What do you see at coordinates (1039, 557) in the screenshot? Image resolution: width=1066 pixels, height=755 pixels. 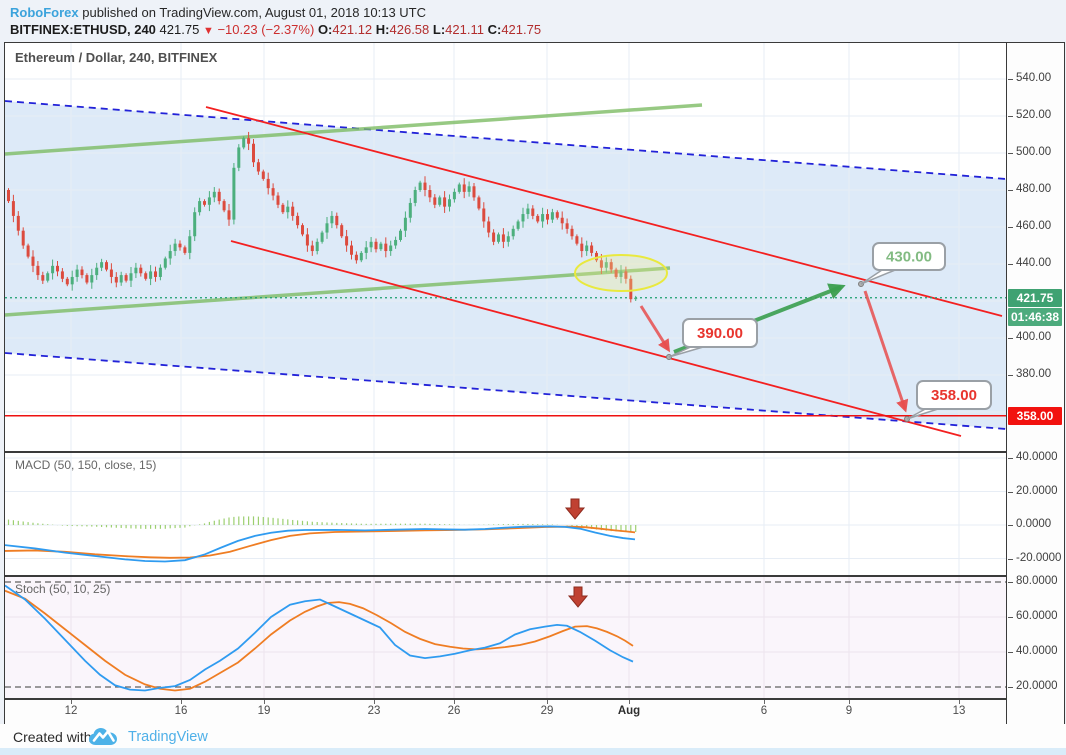 I see `macd-tick-label: -20.0000` at bounding box center [1039, 557].